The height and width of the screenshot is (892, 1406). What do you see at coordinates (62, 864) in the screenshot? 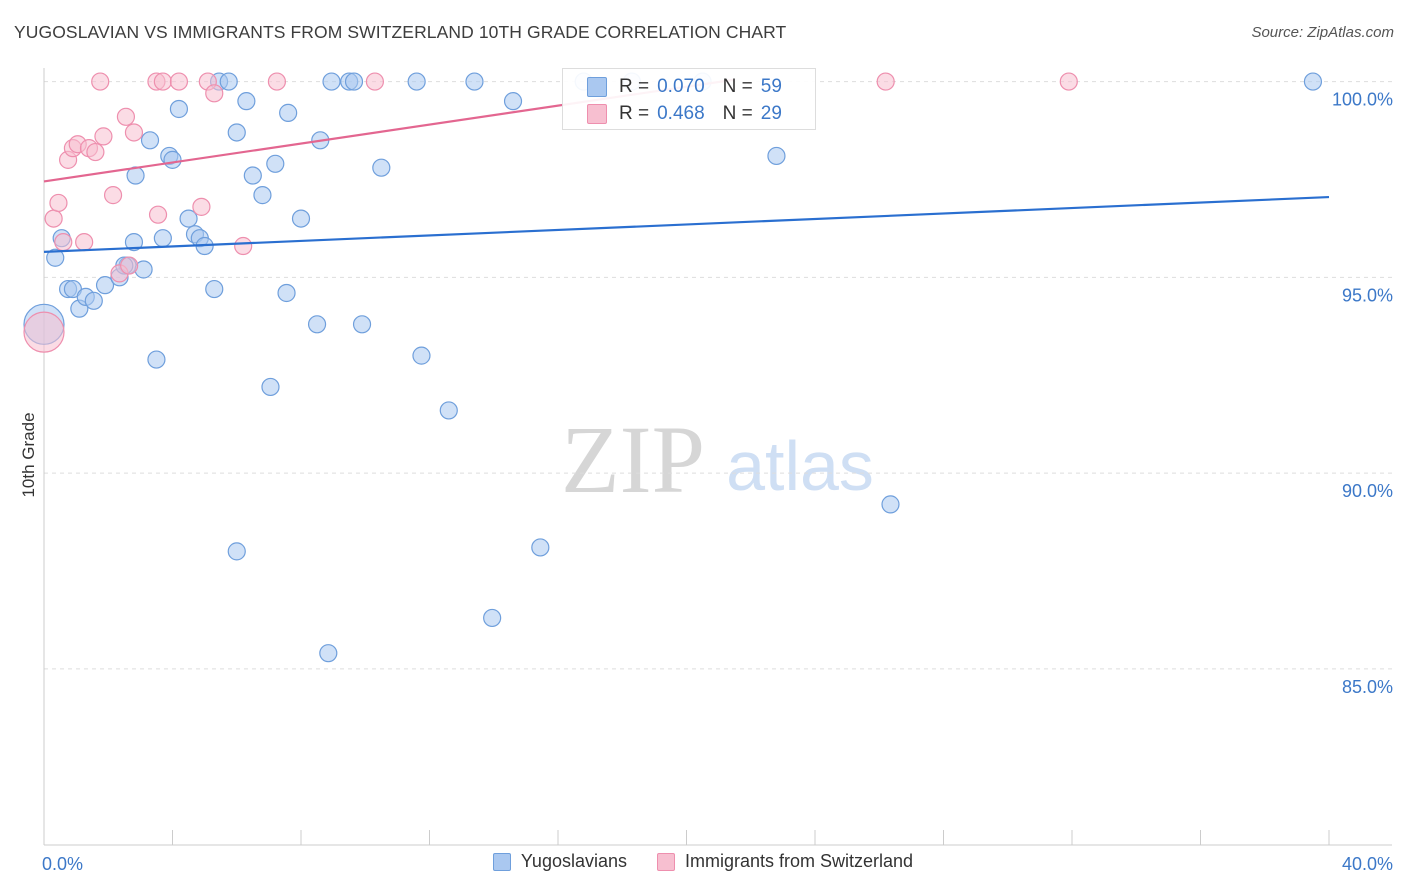
I see `x-tick-label: 0.0%` at bounding box center [62, 864].